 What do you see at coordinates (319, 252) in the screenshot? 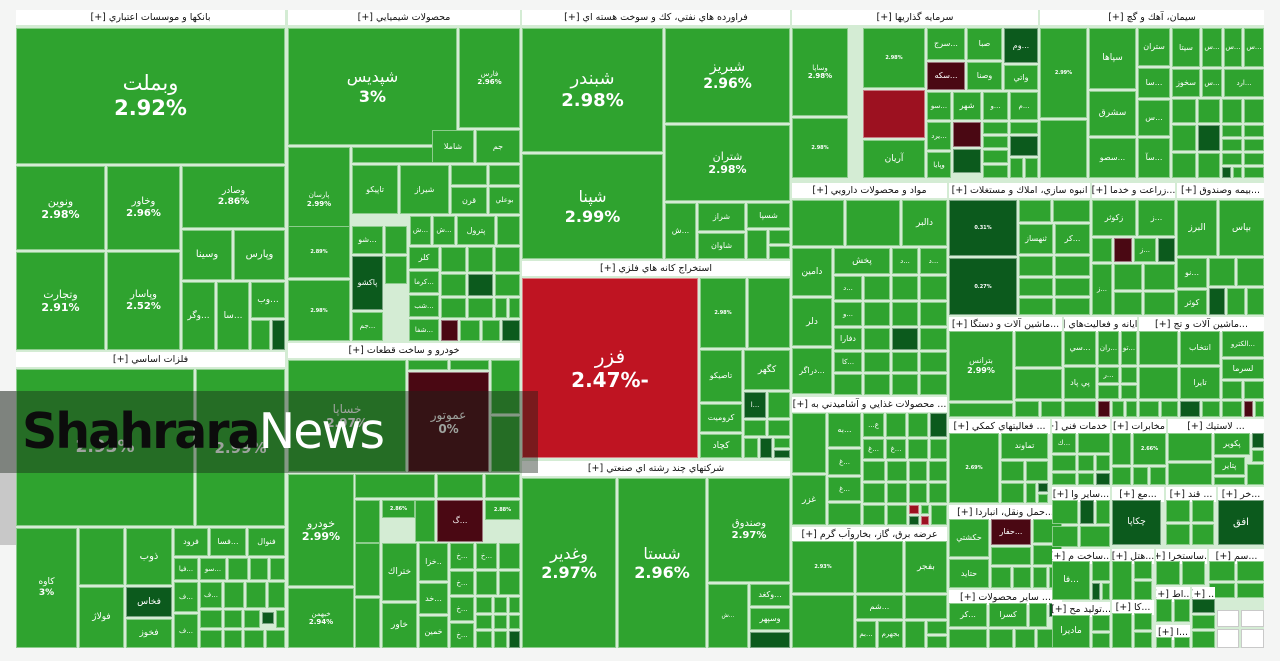
I see `treemap-tile: 2.89%` at bounding box center [319, 252].